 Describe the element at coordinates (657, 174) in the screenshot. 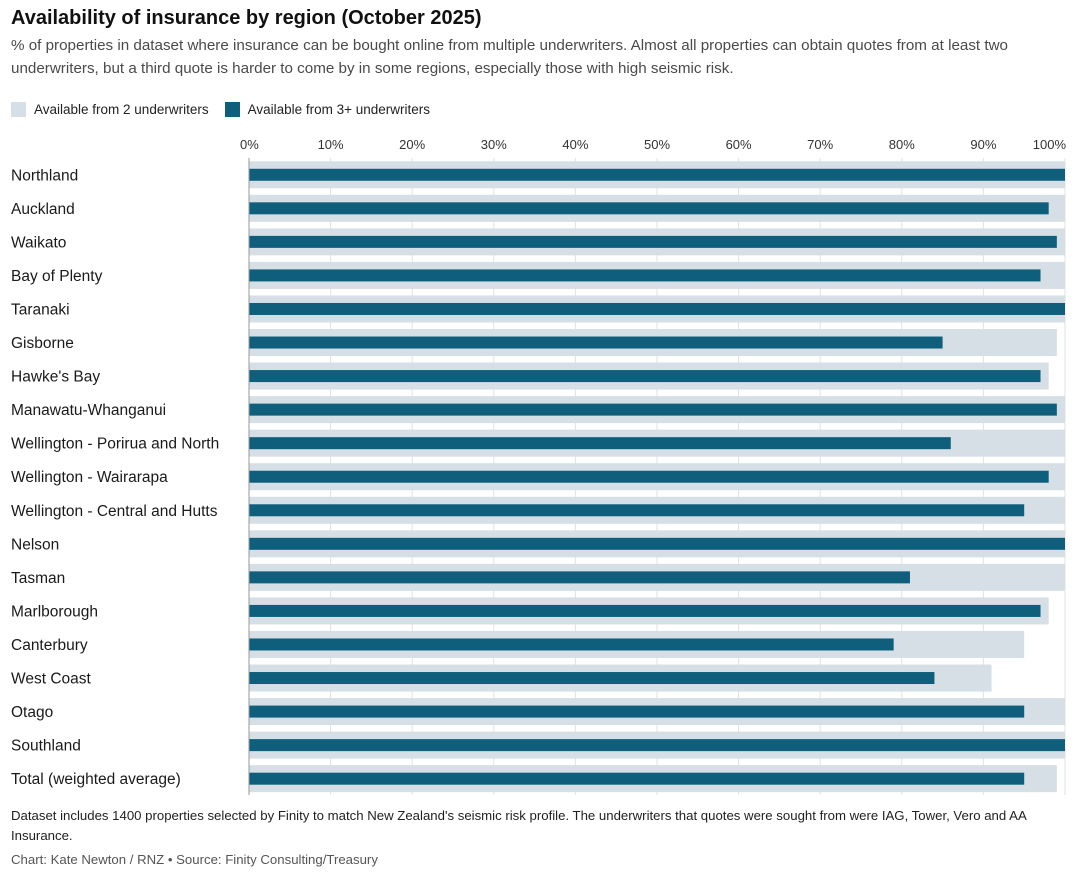

I see `bar-3plus-underwriters-northland` at that location.